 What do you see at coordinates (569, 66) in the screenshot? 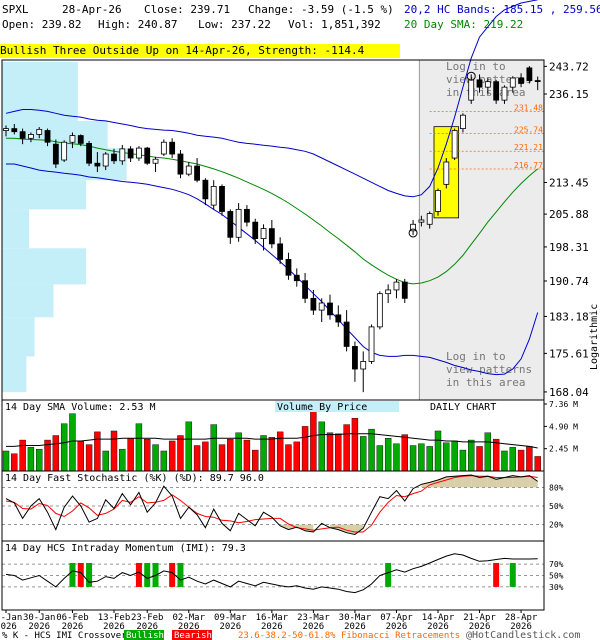
I see `price-tick-label: 243.72` at bounding box center [569, 66].